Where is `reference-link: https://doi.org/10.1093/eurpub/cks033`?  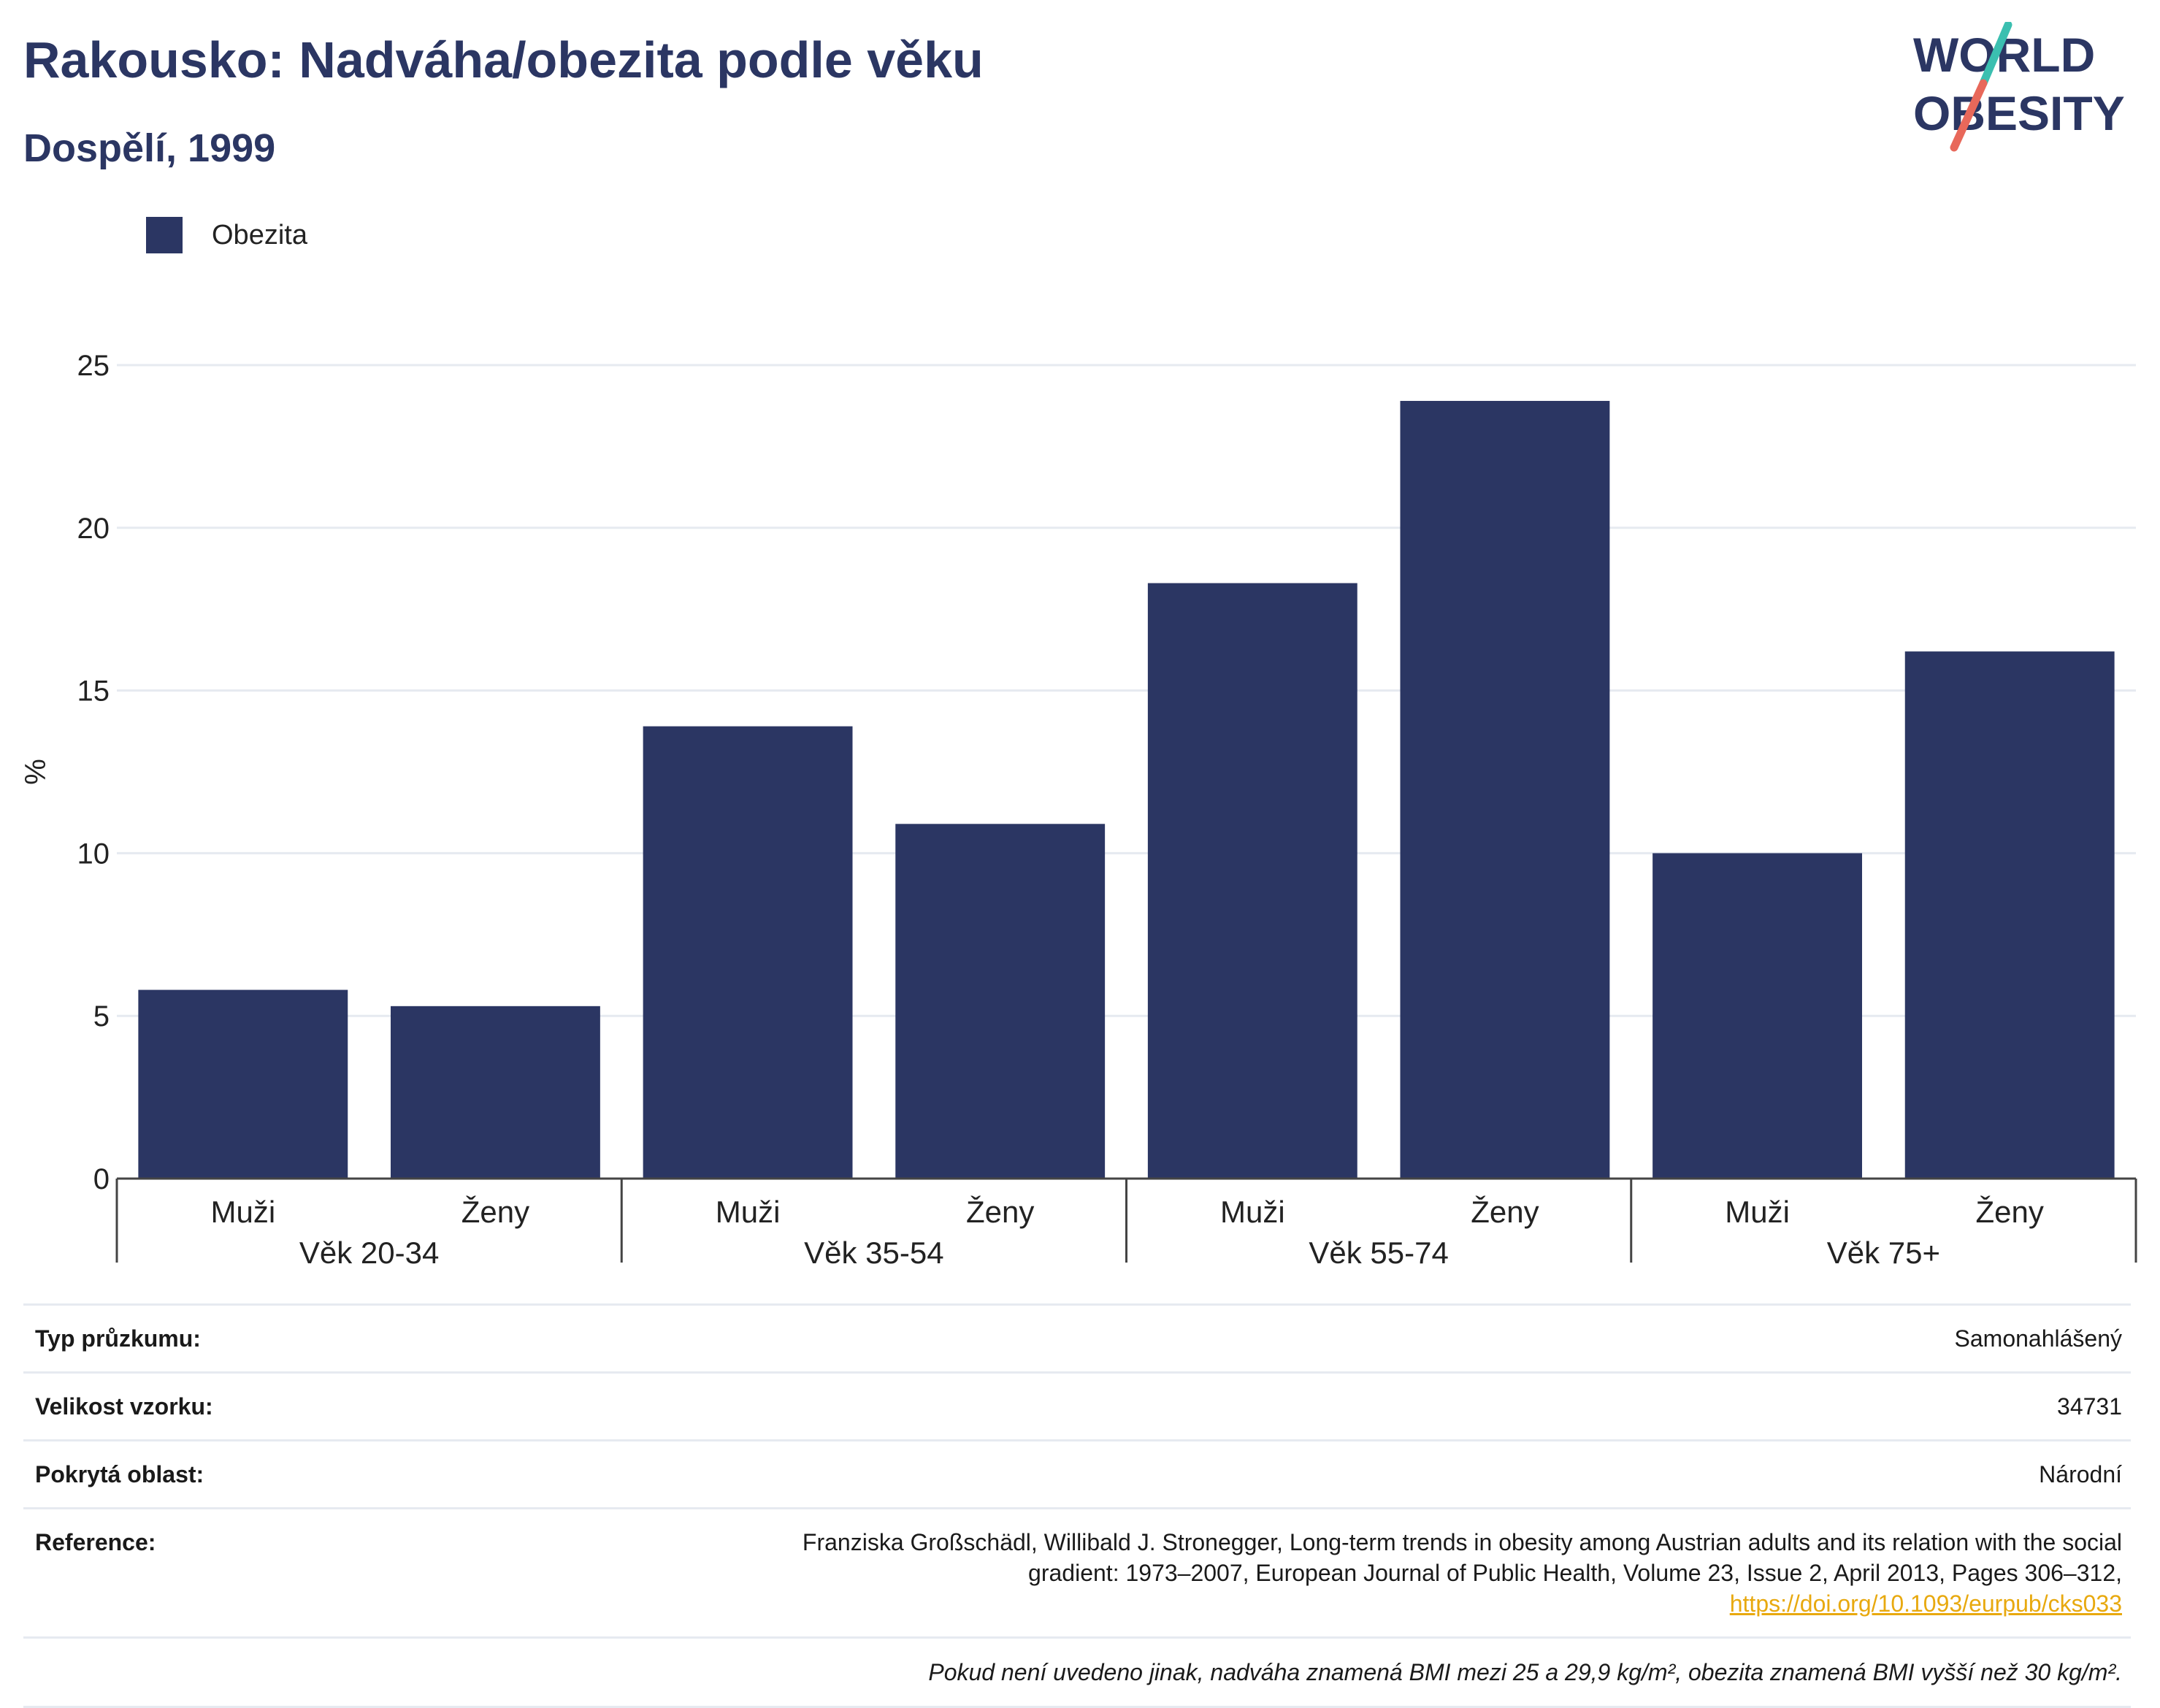 reference-link: https://doi.org/10.1093/eurpub/cks033 is located at coordinates (1925, 1603).